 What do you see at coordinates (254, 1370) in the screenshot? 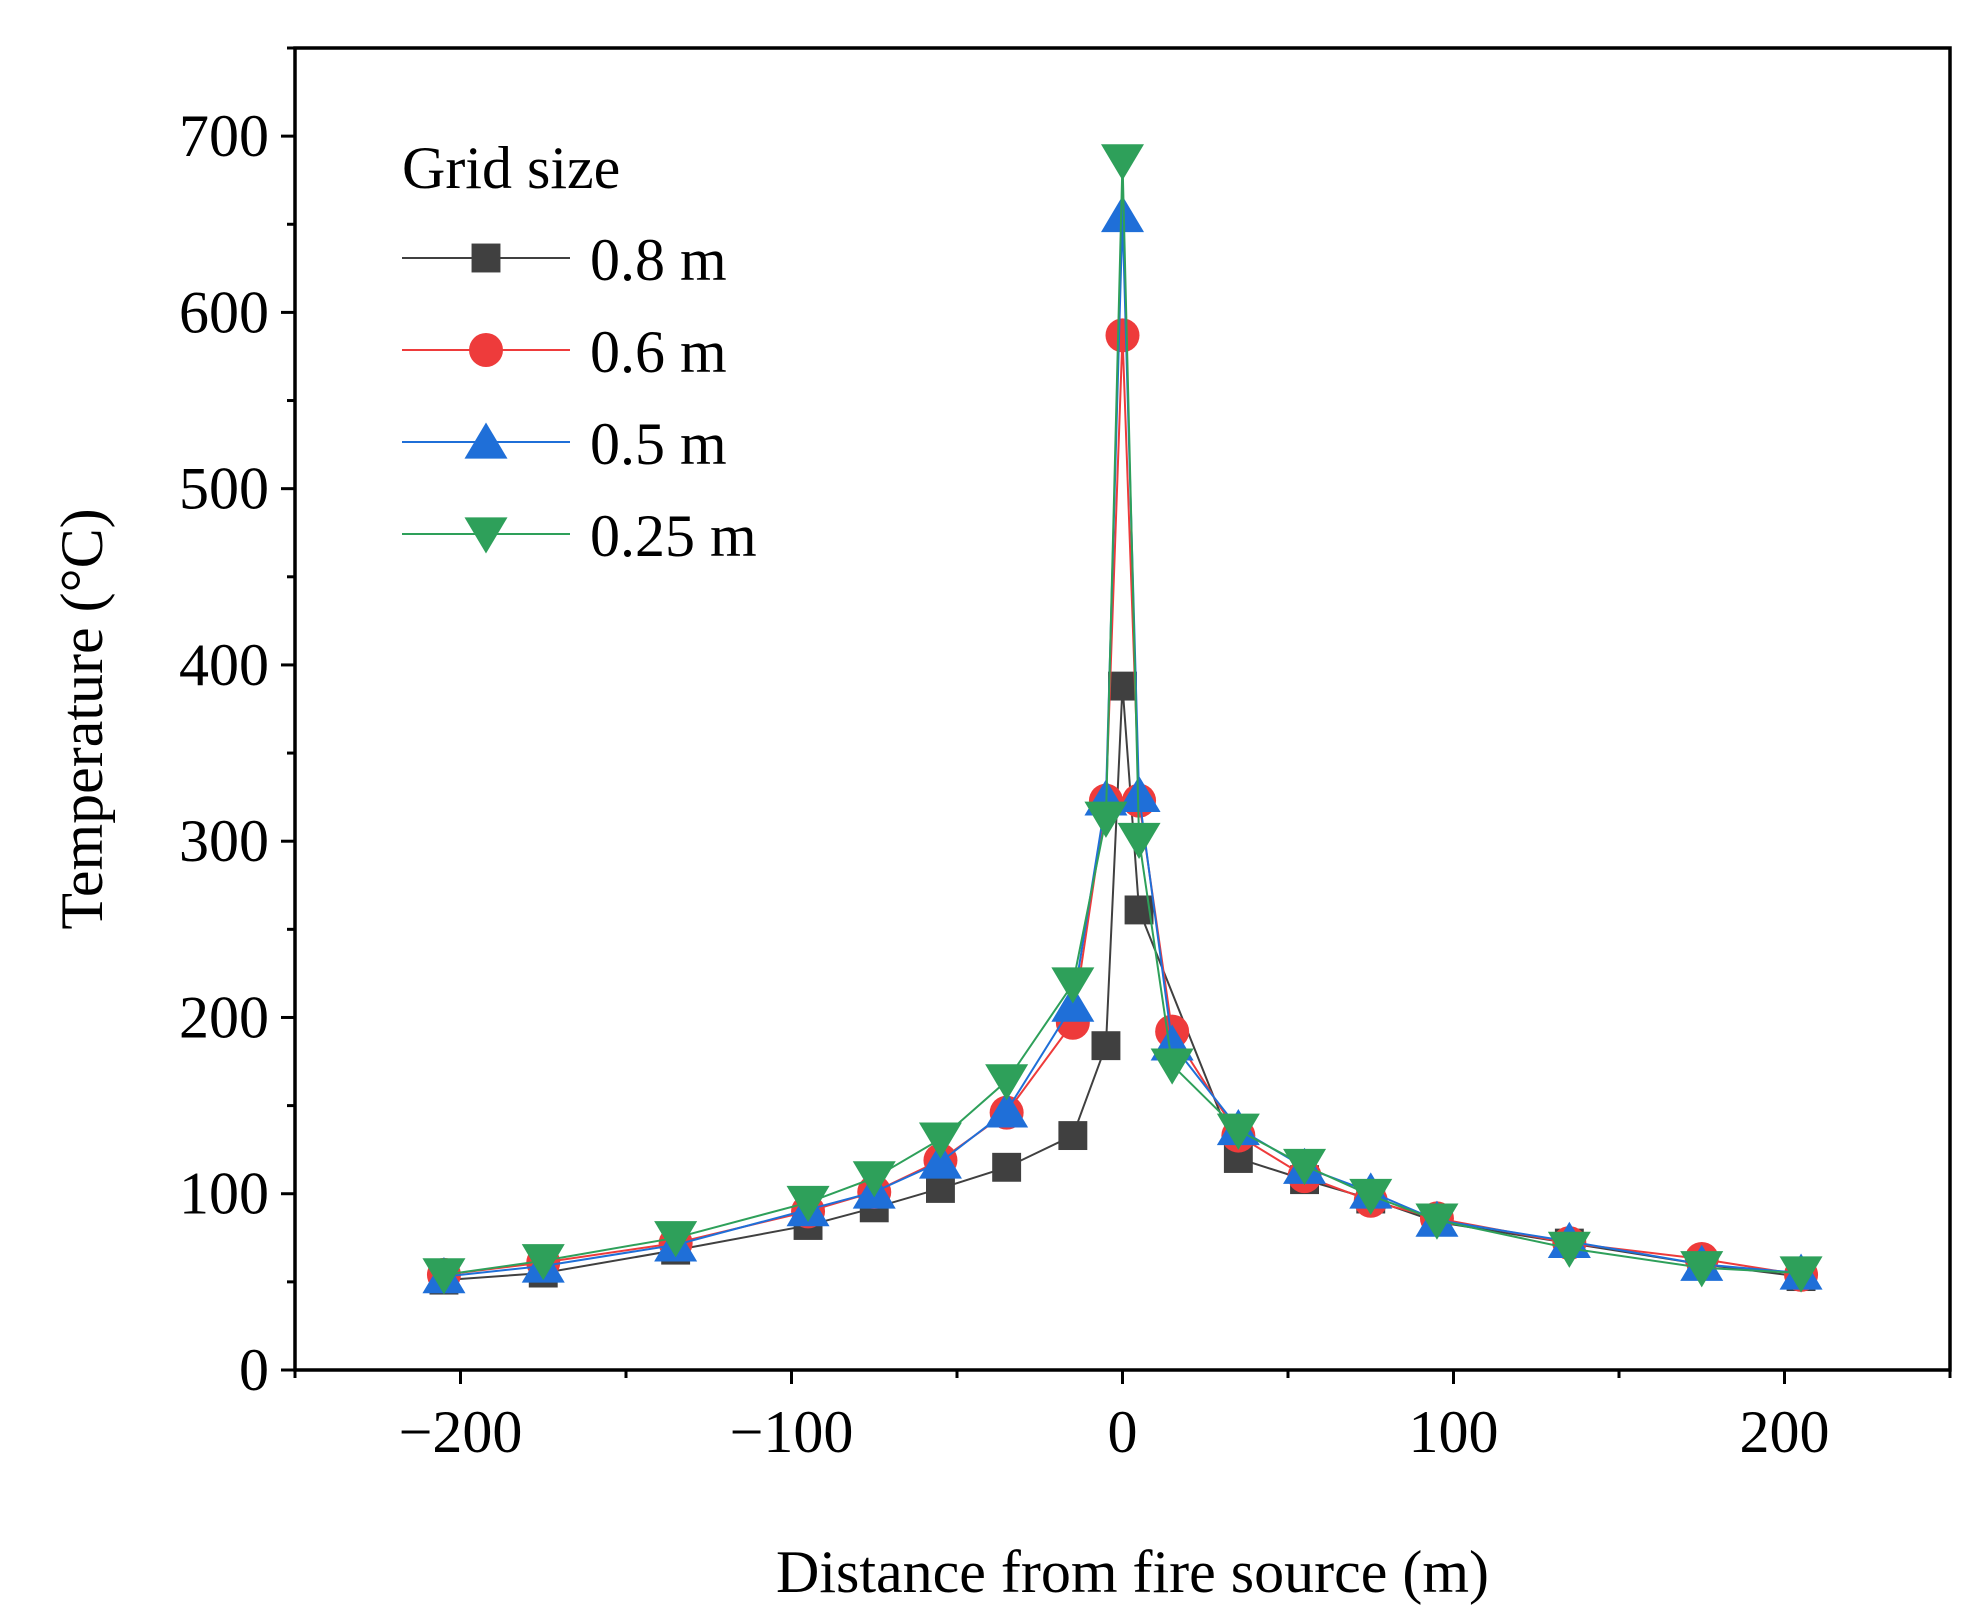
I see `y-tick-label: 0` at bounding box center [254, 1370].